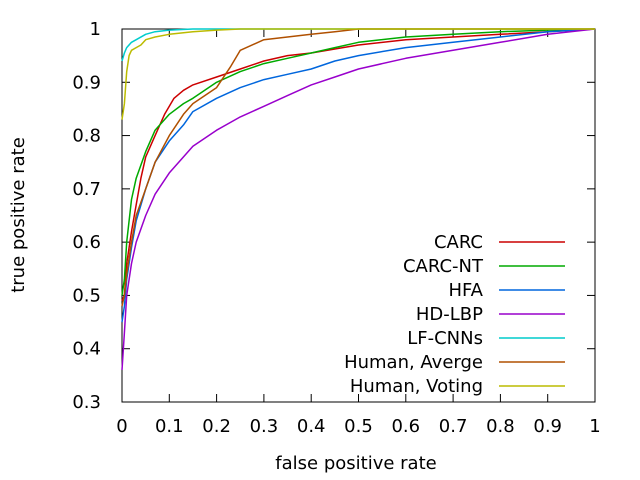  Describe the element at coordinates (413, 362) in the screenshot. I see `legend-label: Human, Averge` at that location.